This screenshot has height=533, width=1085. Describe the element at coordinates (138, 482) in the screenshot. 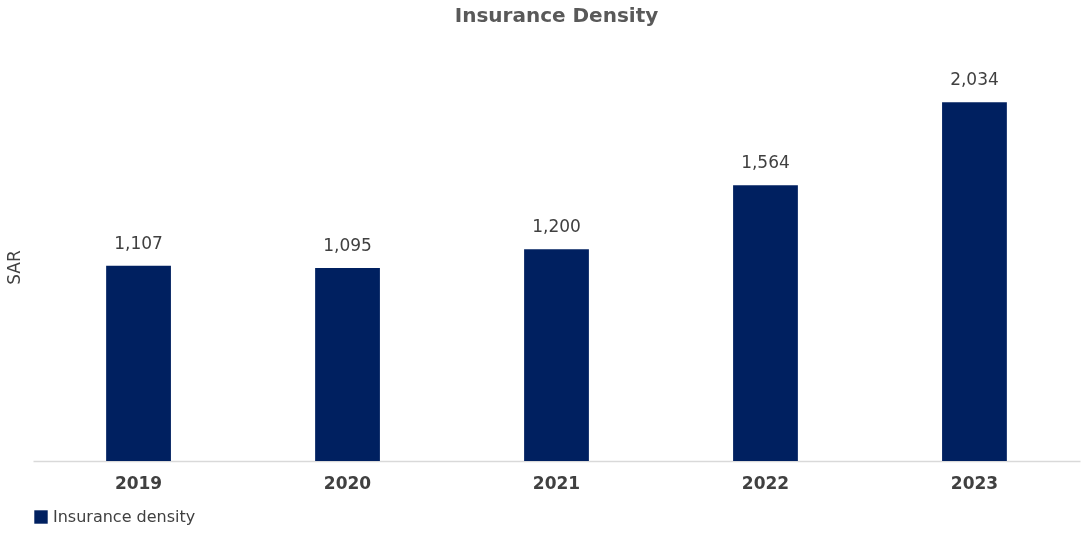

I see `x-tick-label: 2019` at that location.